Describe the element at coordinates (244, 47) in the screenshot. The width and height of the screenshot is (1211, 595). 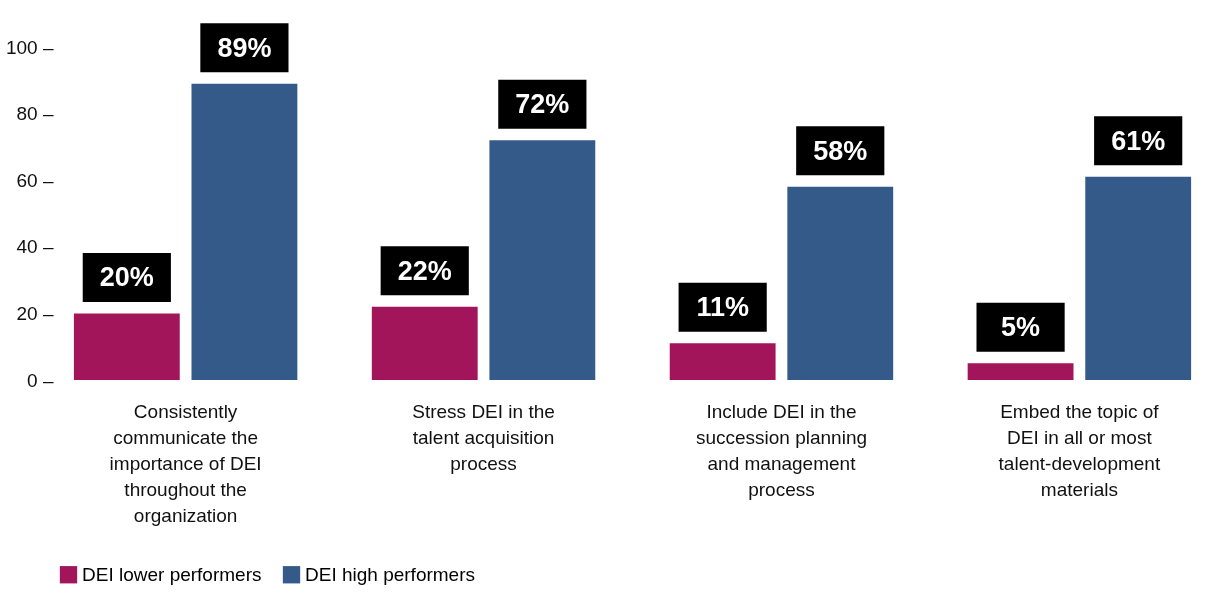
I see `data-label: 89%` at that location.